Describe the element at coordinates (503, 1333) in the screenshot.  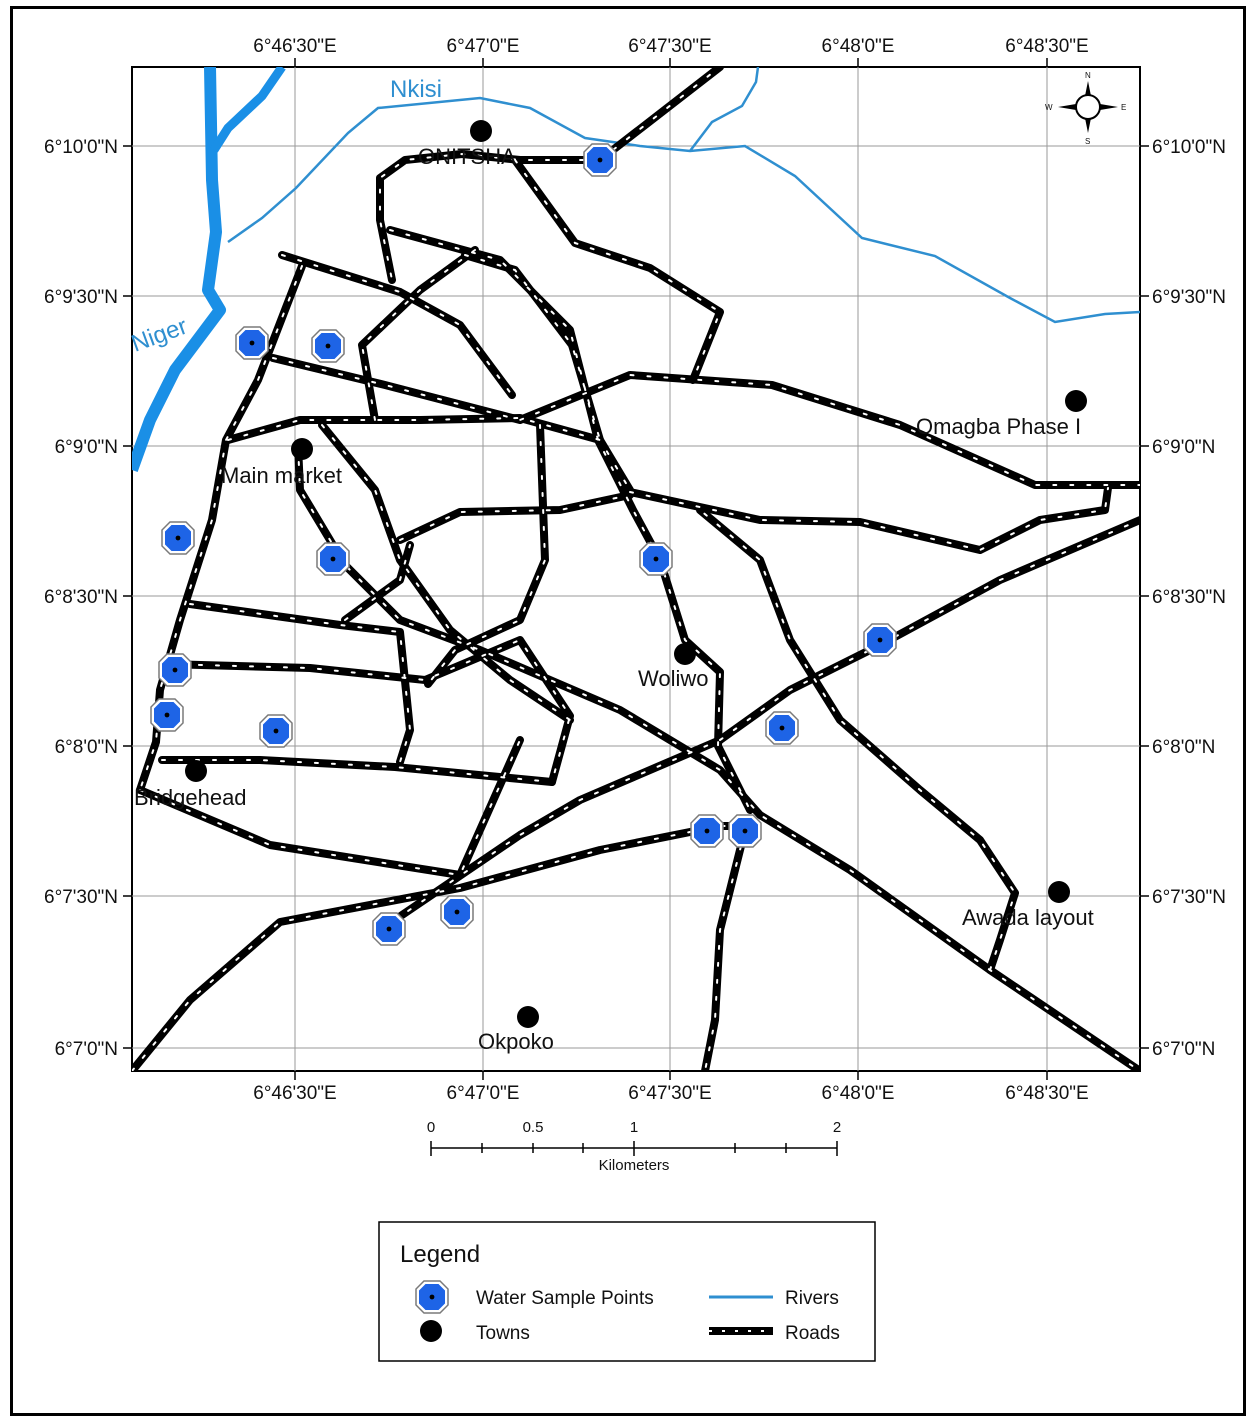
I see `legend-towns-label: Towns` at that location.